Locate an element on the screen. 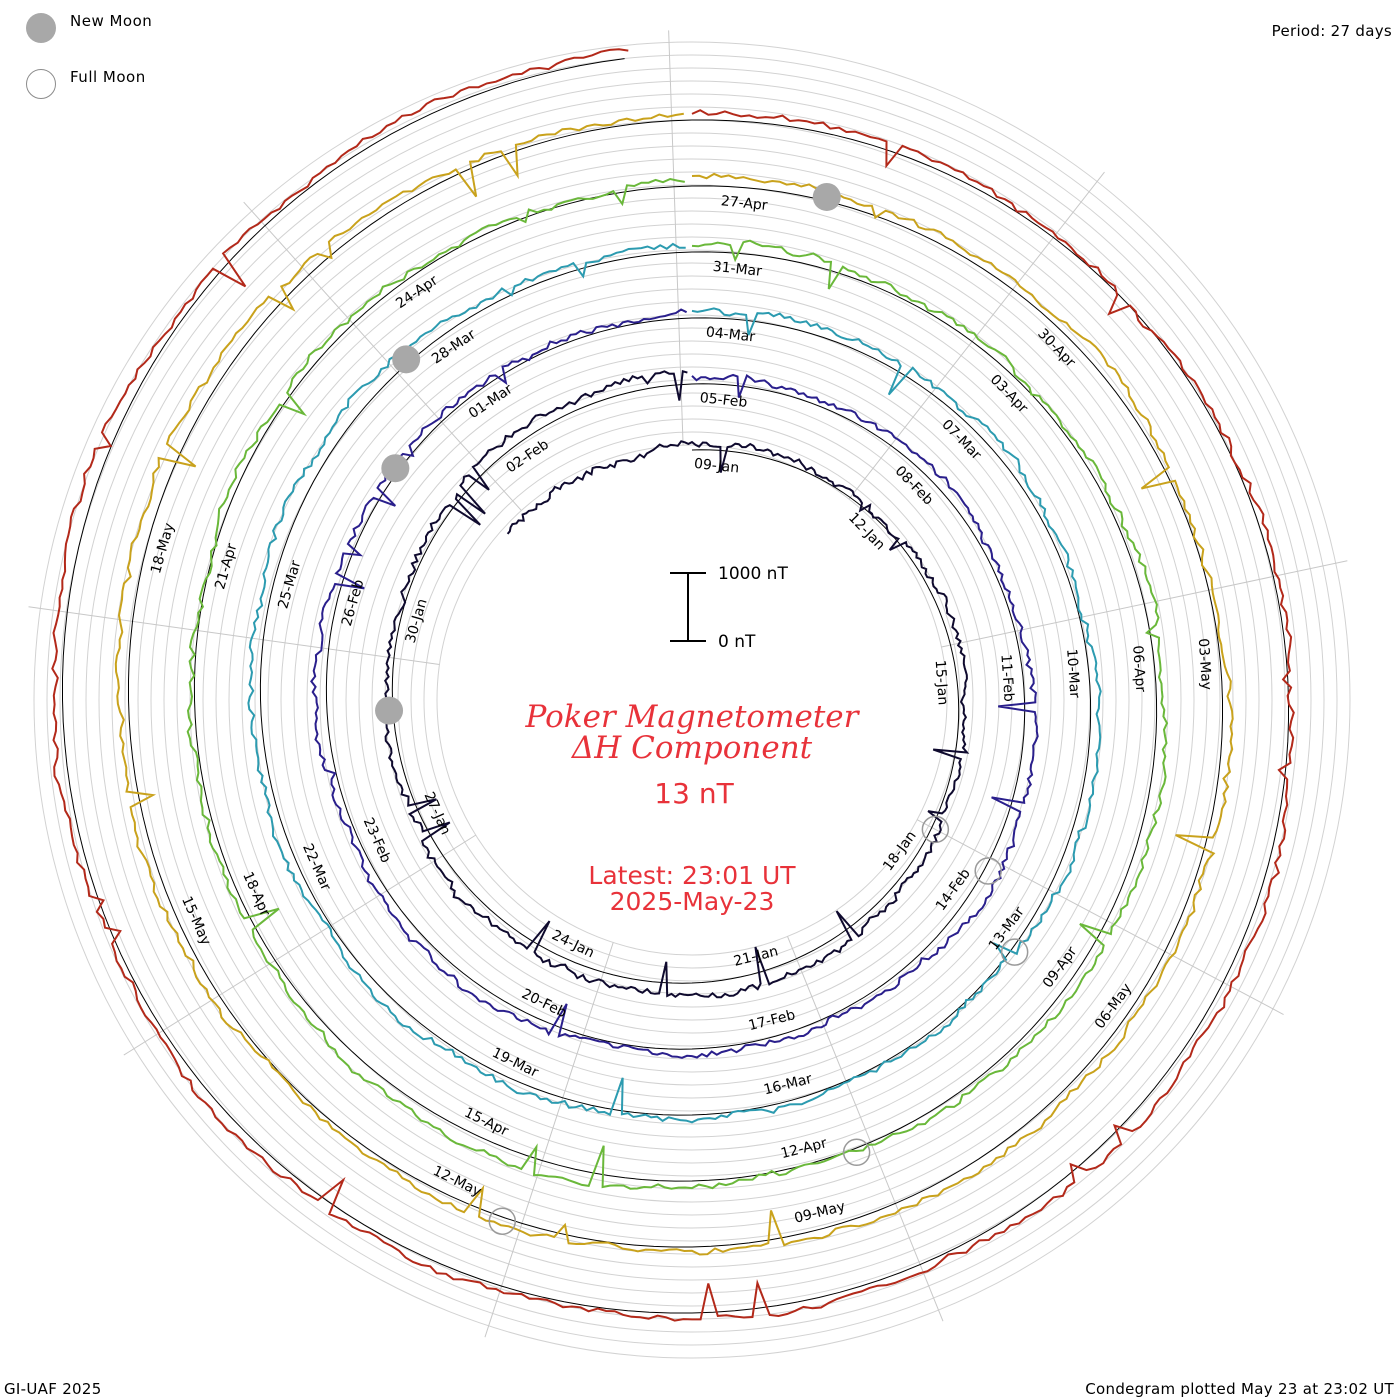 The image size is (1400, 1400). date-tick-label: 07-Mar is located at coordinates (961, 440).